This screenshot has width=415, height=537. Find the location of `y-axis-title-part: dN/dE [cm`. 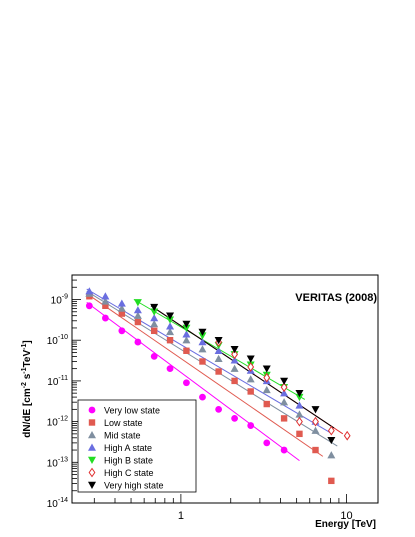

y-axis-title-part: dN/dE [cm is located at coordinates (27, 413).